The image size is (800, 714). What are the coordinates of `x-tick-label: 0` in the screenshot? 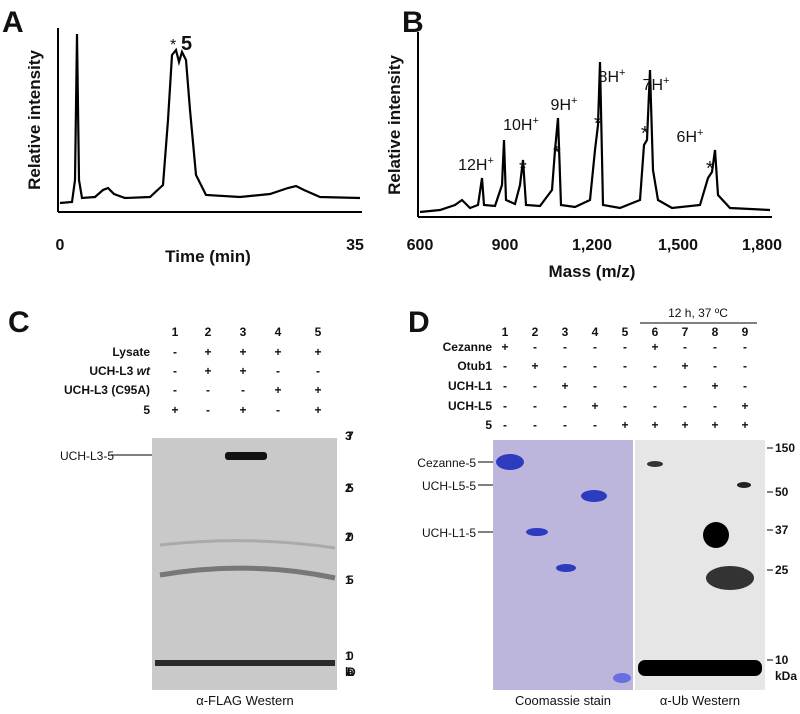 It's located at (60, 245).